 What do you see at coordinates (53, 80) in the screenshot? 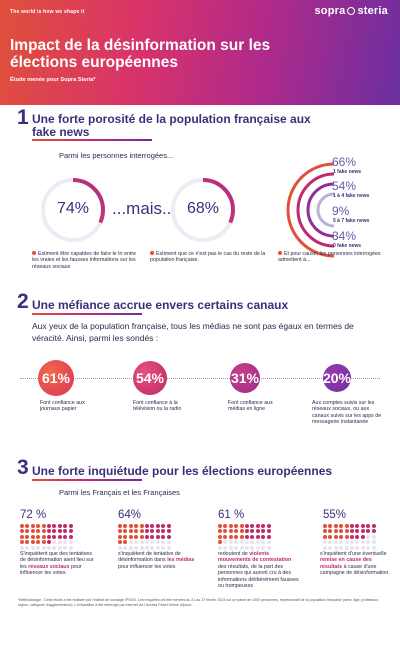
I see `page-subtitle: Étude menée pour Sopra Steria*` at bounding box center [53, 80].